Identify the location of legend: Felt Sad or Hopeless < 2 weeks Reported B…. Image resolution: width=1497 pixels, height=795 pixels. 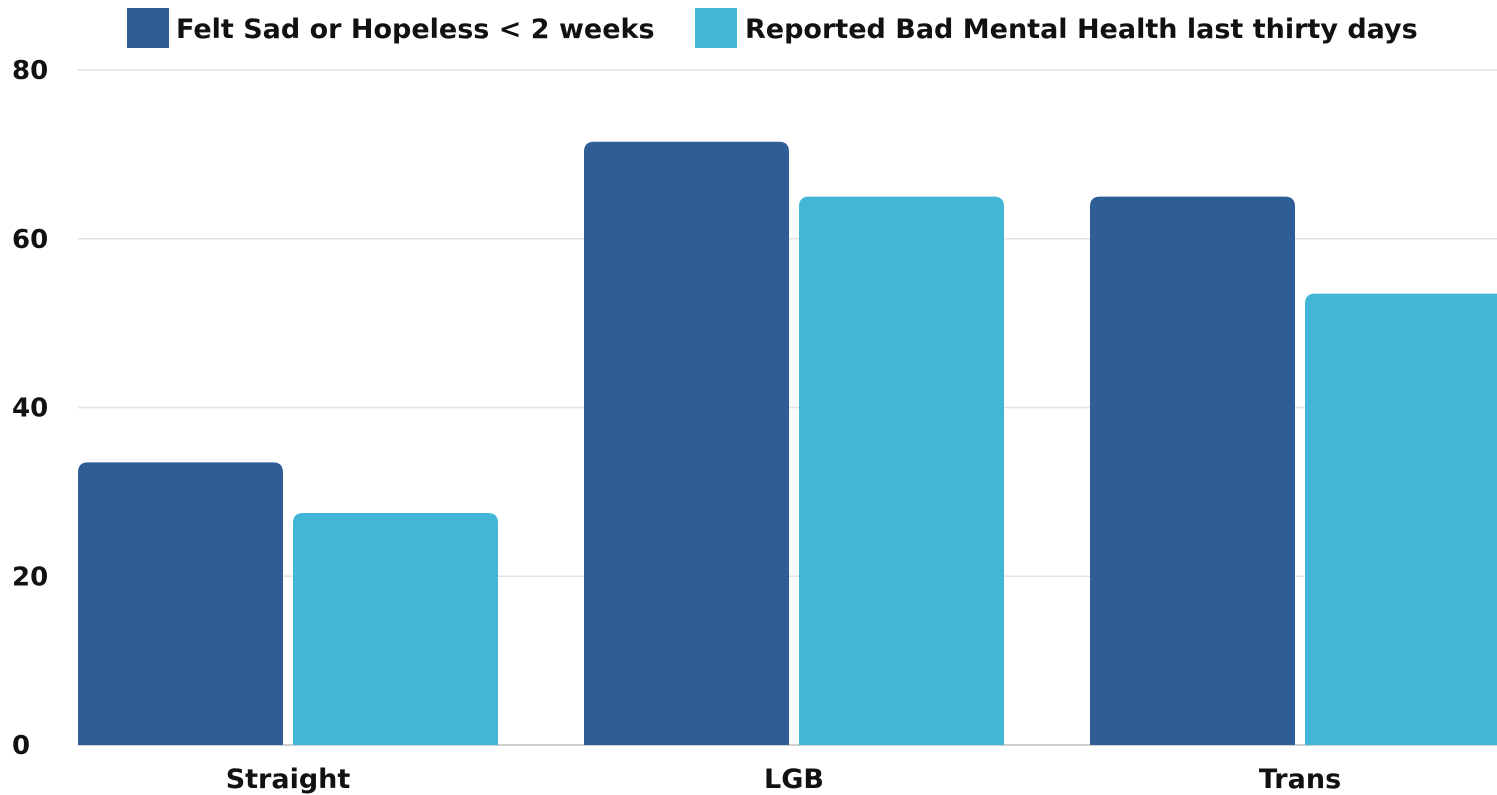
(772, 28).